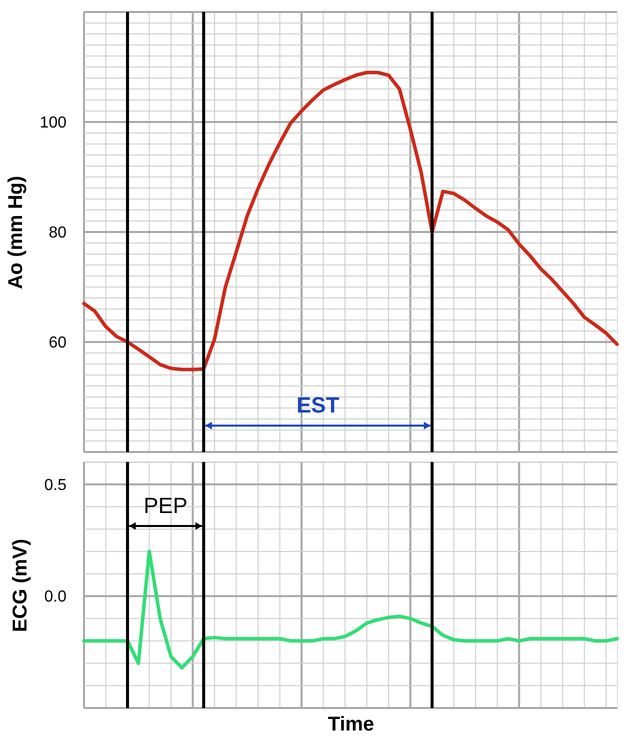  I want to click on annotation: PEP, so click(166, 505).